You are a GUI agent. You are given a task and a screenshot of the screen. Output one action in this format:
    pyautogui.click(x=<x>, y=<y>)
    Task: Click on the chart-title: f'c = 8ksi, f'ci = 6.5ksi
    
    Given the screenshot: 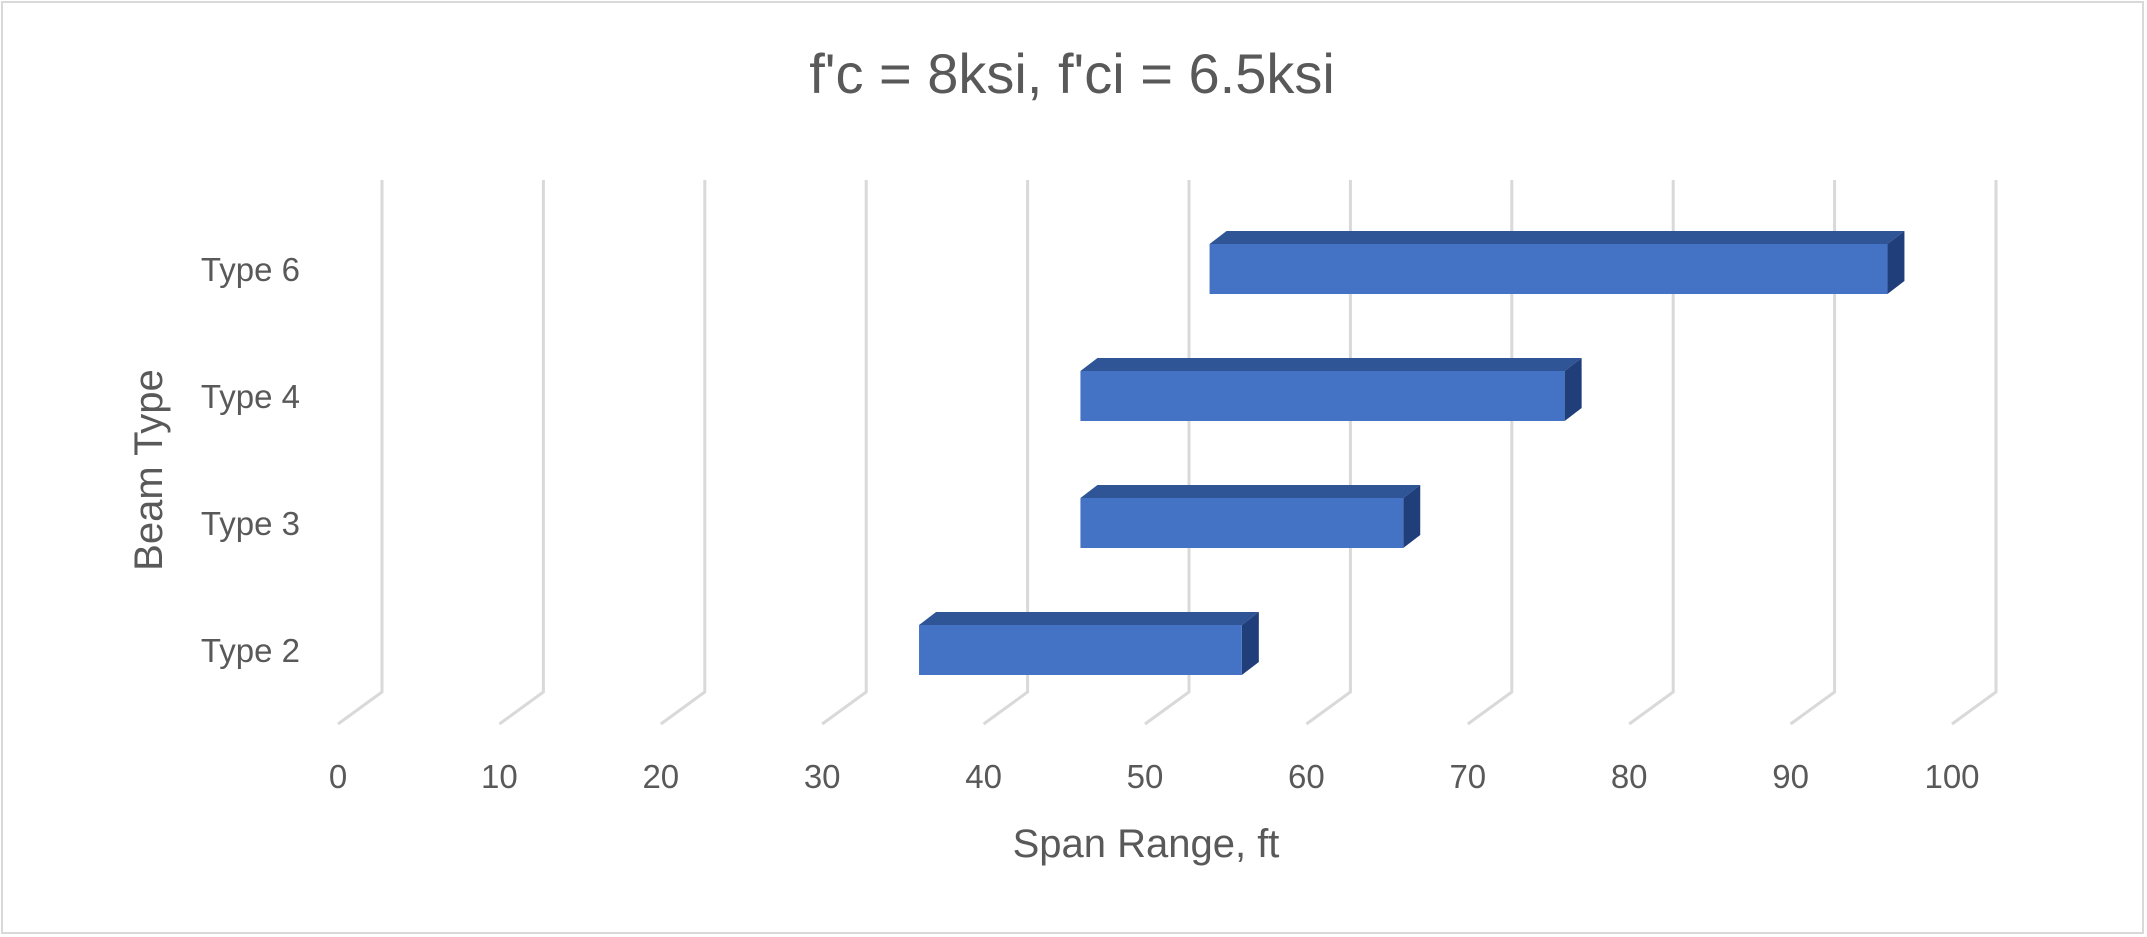 What is the action you would take?
    pyautogui.click(x=1072, y=73)
    